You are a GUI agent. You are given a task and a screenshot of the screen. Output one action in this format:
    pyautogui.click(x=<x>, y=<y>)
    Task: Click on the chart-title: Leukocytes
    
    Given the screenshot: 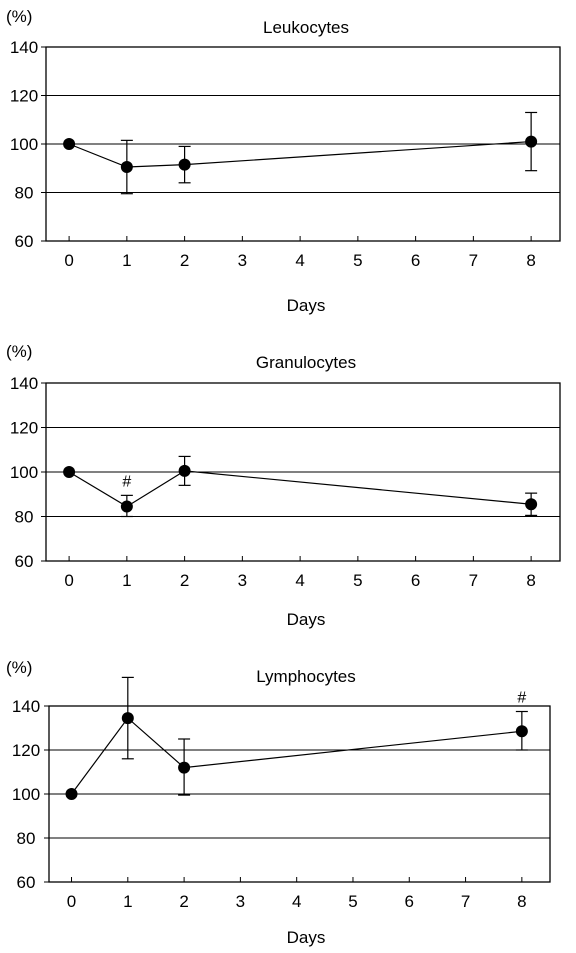 What is the action you would take?
    pyautogui.click(x=306, y=27)
    